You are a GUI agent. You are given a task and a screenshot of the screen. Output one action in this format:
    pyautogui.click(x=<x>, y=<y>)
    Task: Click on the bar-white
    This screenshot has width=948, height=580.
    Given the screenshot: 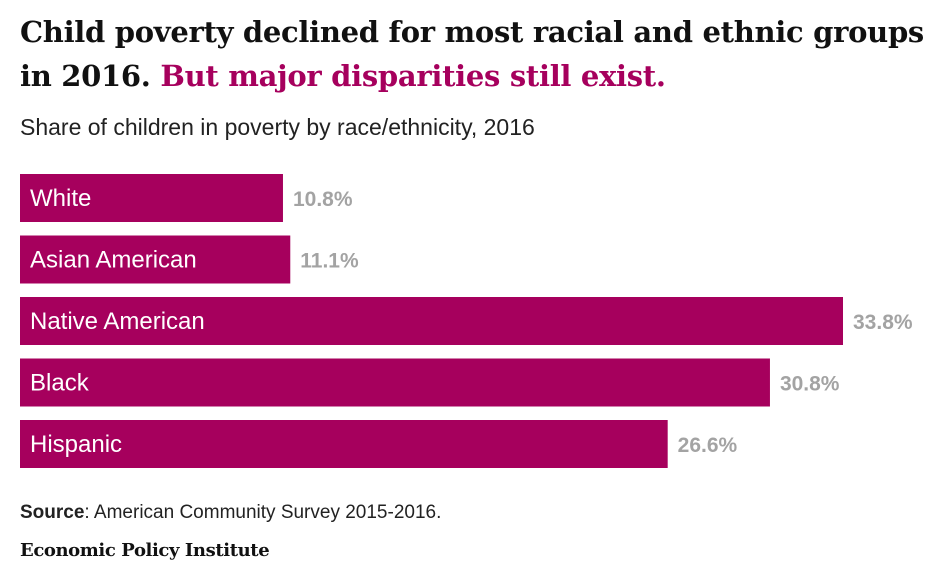 What is the action you would take?
    pyautogui.click(x=151, y=198)
    